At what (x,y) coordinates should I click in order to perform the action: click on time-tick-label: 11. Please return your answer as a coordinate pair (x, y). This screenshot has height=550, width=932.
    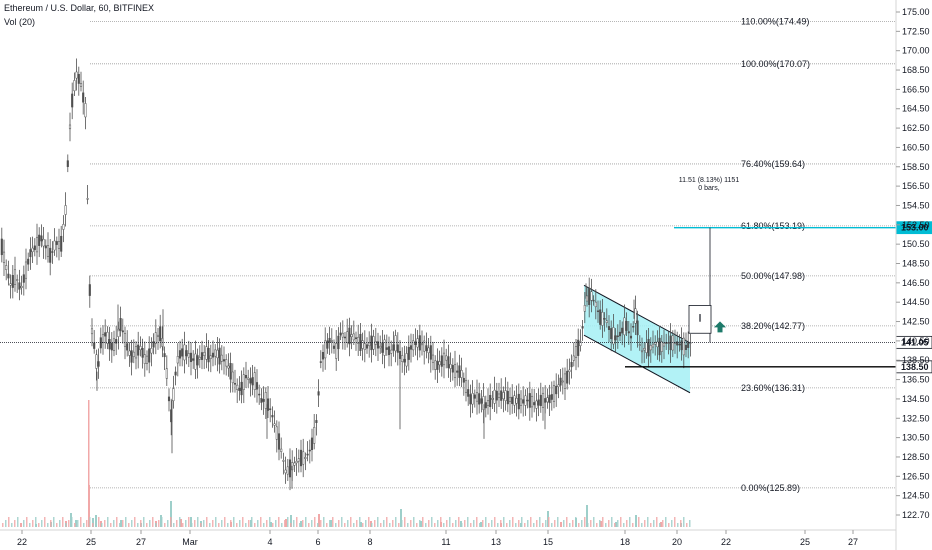
    Looking at the image, I should click on (445, 542).